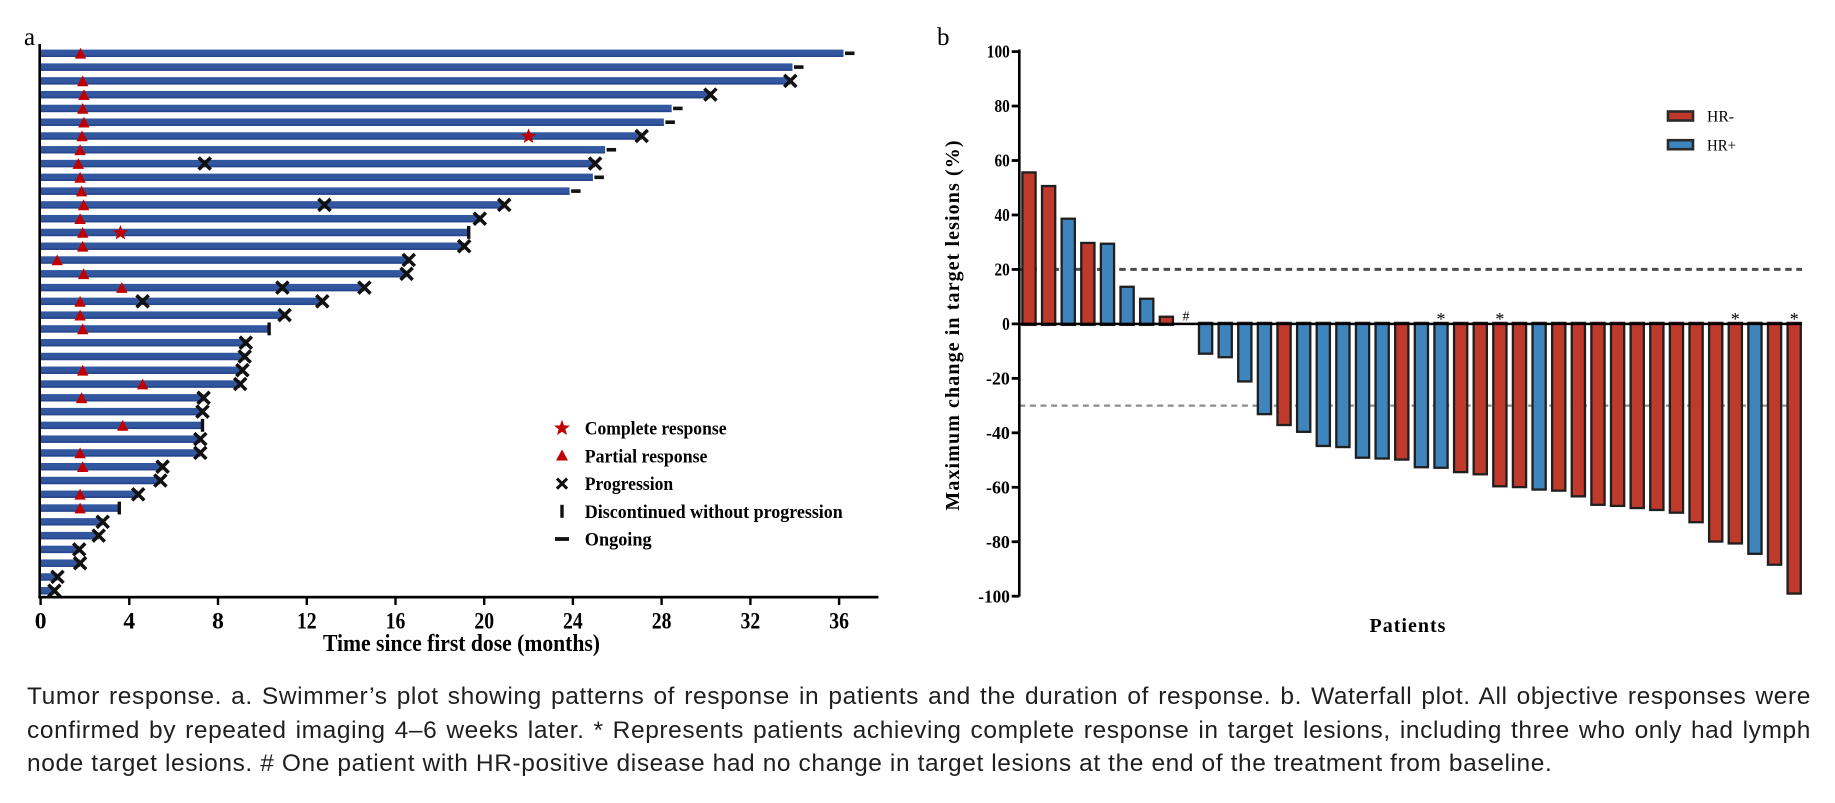  Describe the element at coordinates (307, 621) in the screenshot. I see `svg-text: 12` at that location.